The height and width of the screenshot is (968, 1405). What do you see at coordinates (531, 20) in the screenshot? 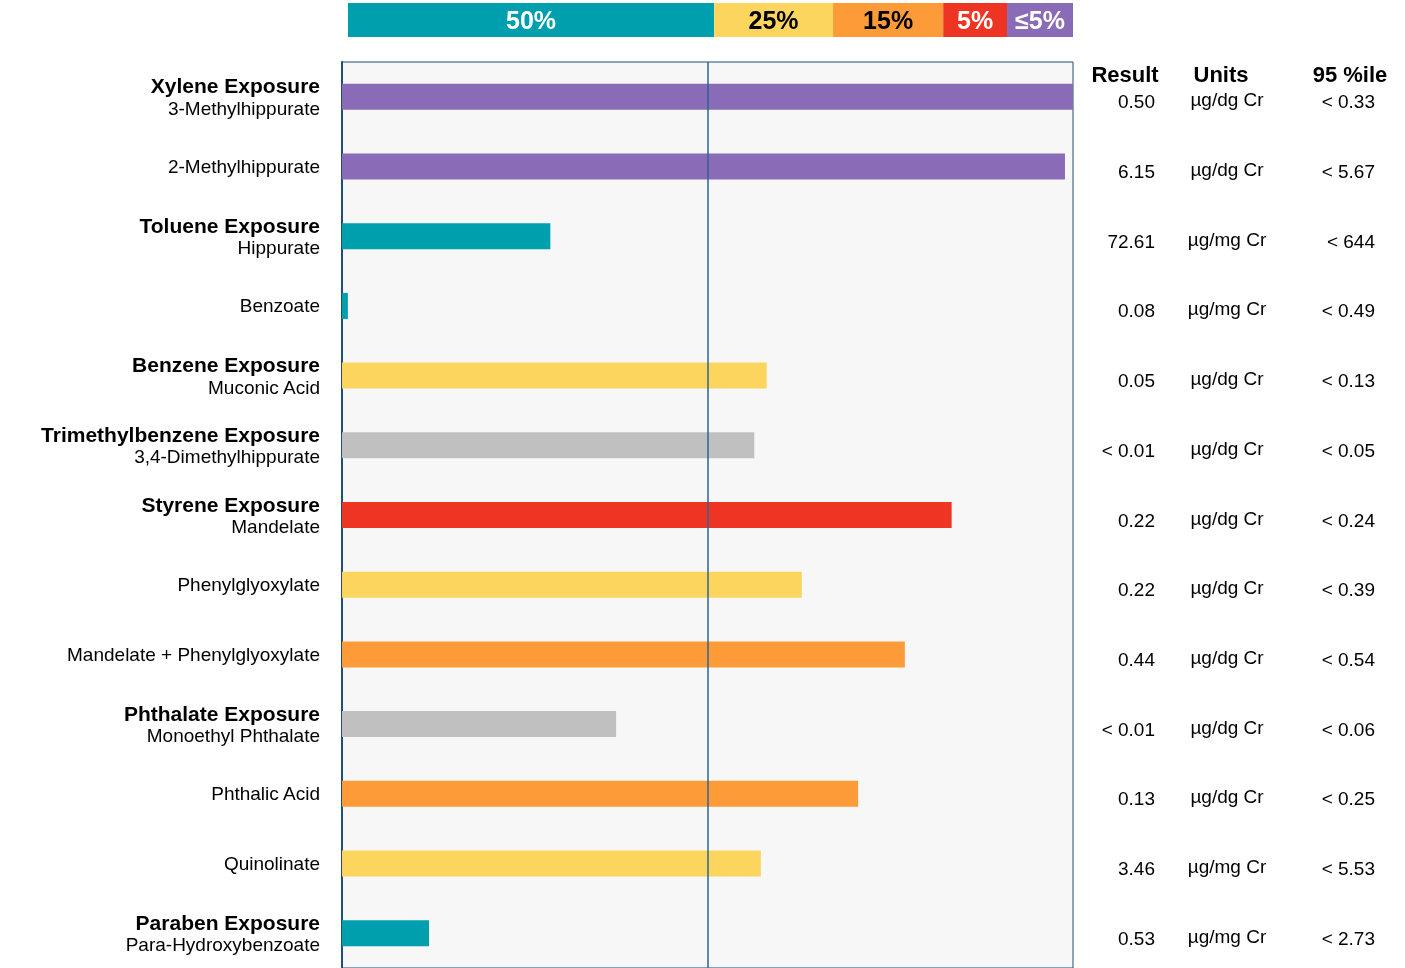
I see `text: 50%` at bounding box center [531, 20].